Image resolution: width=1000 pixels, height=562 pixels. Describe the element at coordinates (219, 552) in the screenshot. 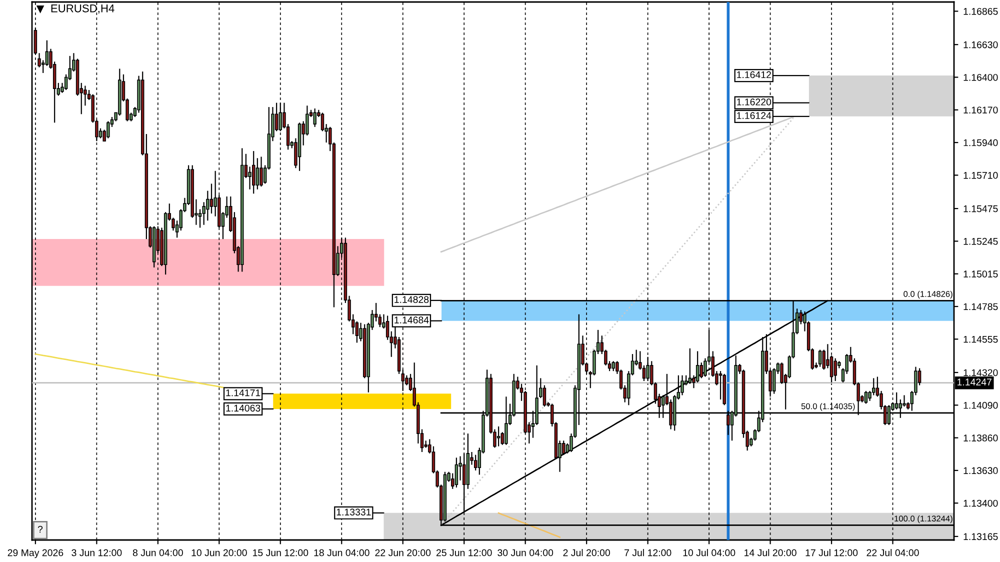

I see `x-tick-label: 10 Jun 20:00` at that location.